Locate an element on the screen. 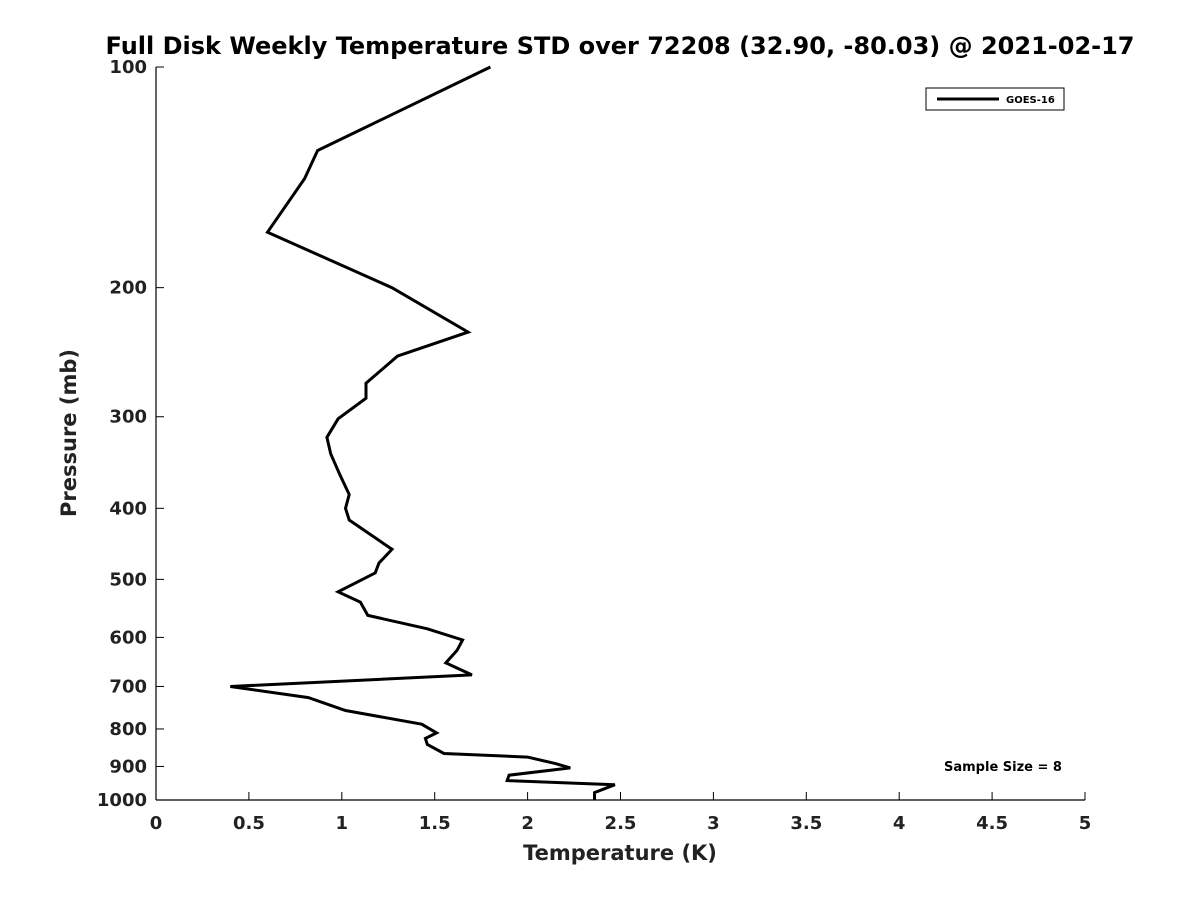 The width and height of the screenshot is (1200, 904). y-tick-label: 600 is located at coordinates (128, 637).